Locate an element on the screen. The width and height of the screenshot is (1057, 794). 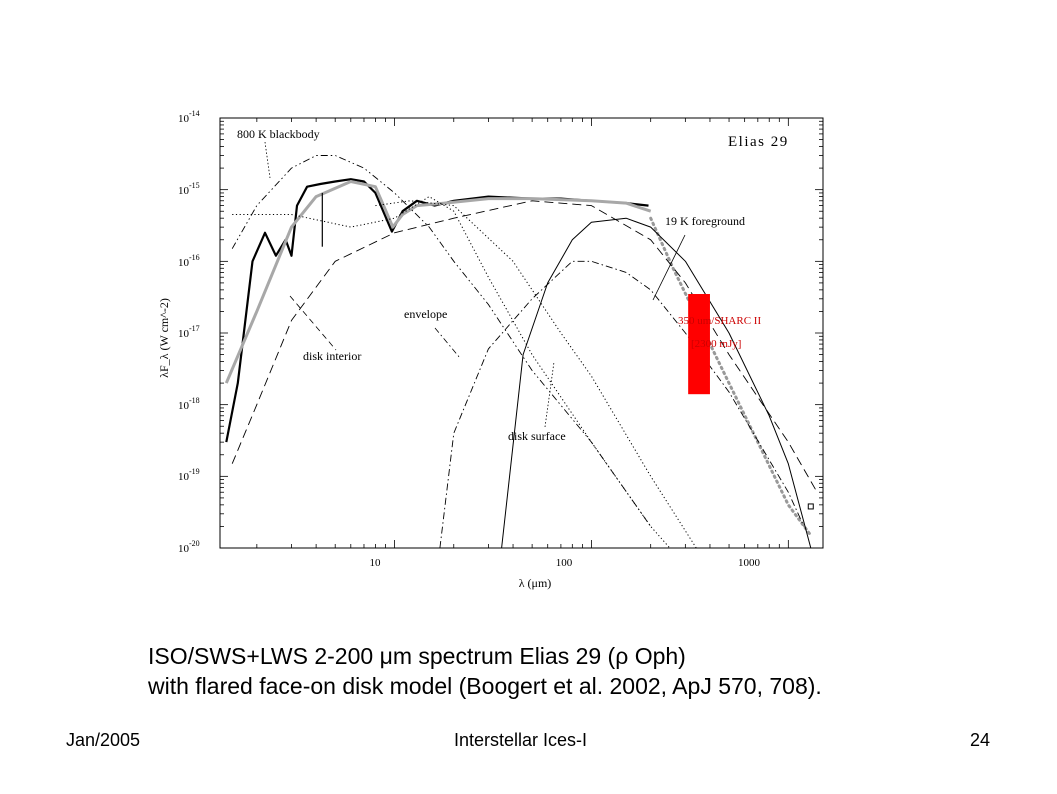
series-model-total is located at coordinates (731, 376).